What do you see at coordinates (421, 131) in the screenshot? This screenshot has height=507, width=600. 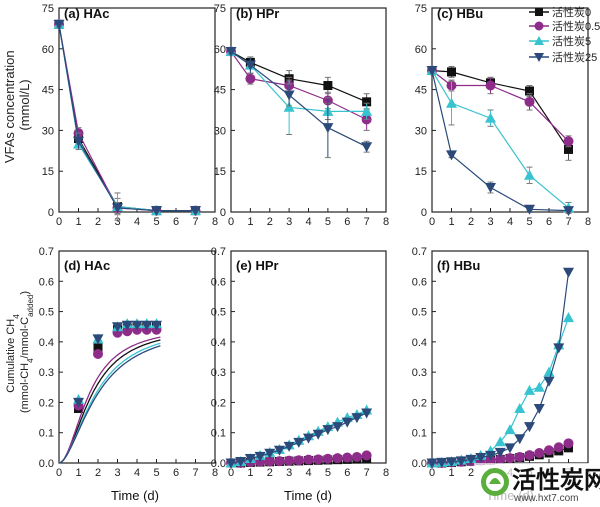 I see `y-tick-label: 30` at bounding box center [421, 131].